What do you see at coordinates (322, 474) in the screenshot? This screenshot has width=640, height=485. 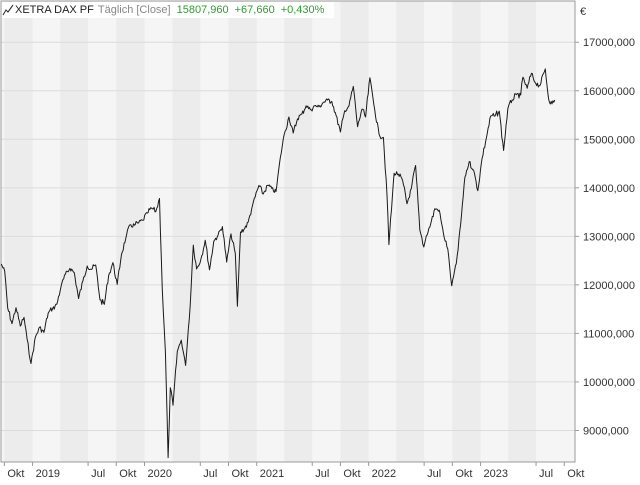 I see `x-tick-label-8: Jul` at bounding box center [322, 474].